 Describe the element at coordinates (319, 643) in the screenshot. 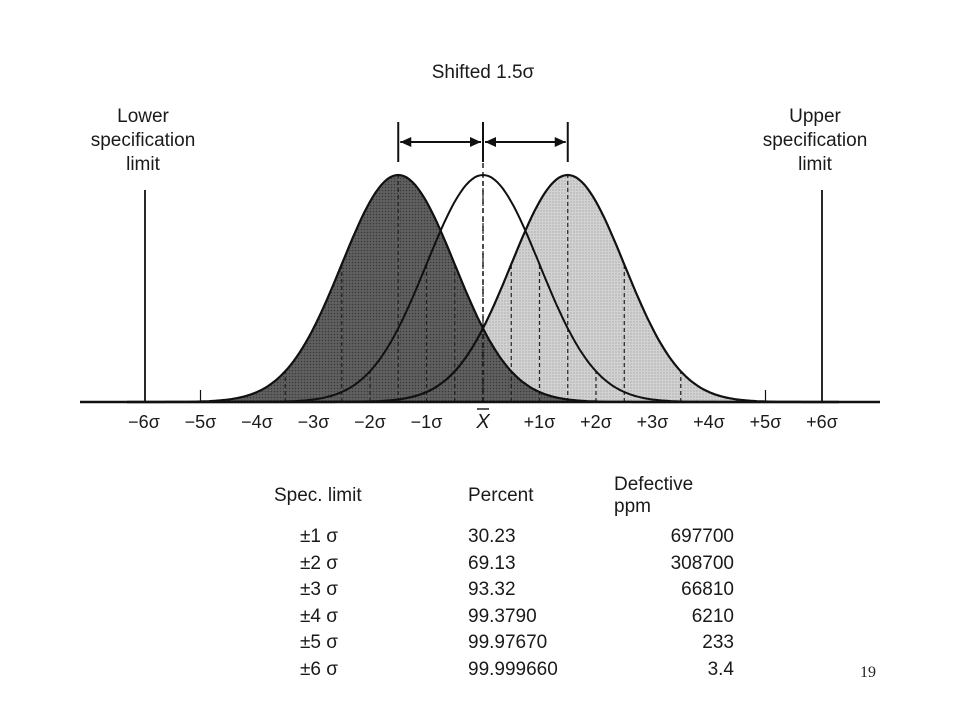

I see `cell-spec-limit: ±5 σ` at that location.